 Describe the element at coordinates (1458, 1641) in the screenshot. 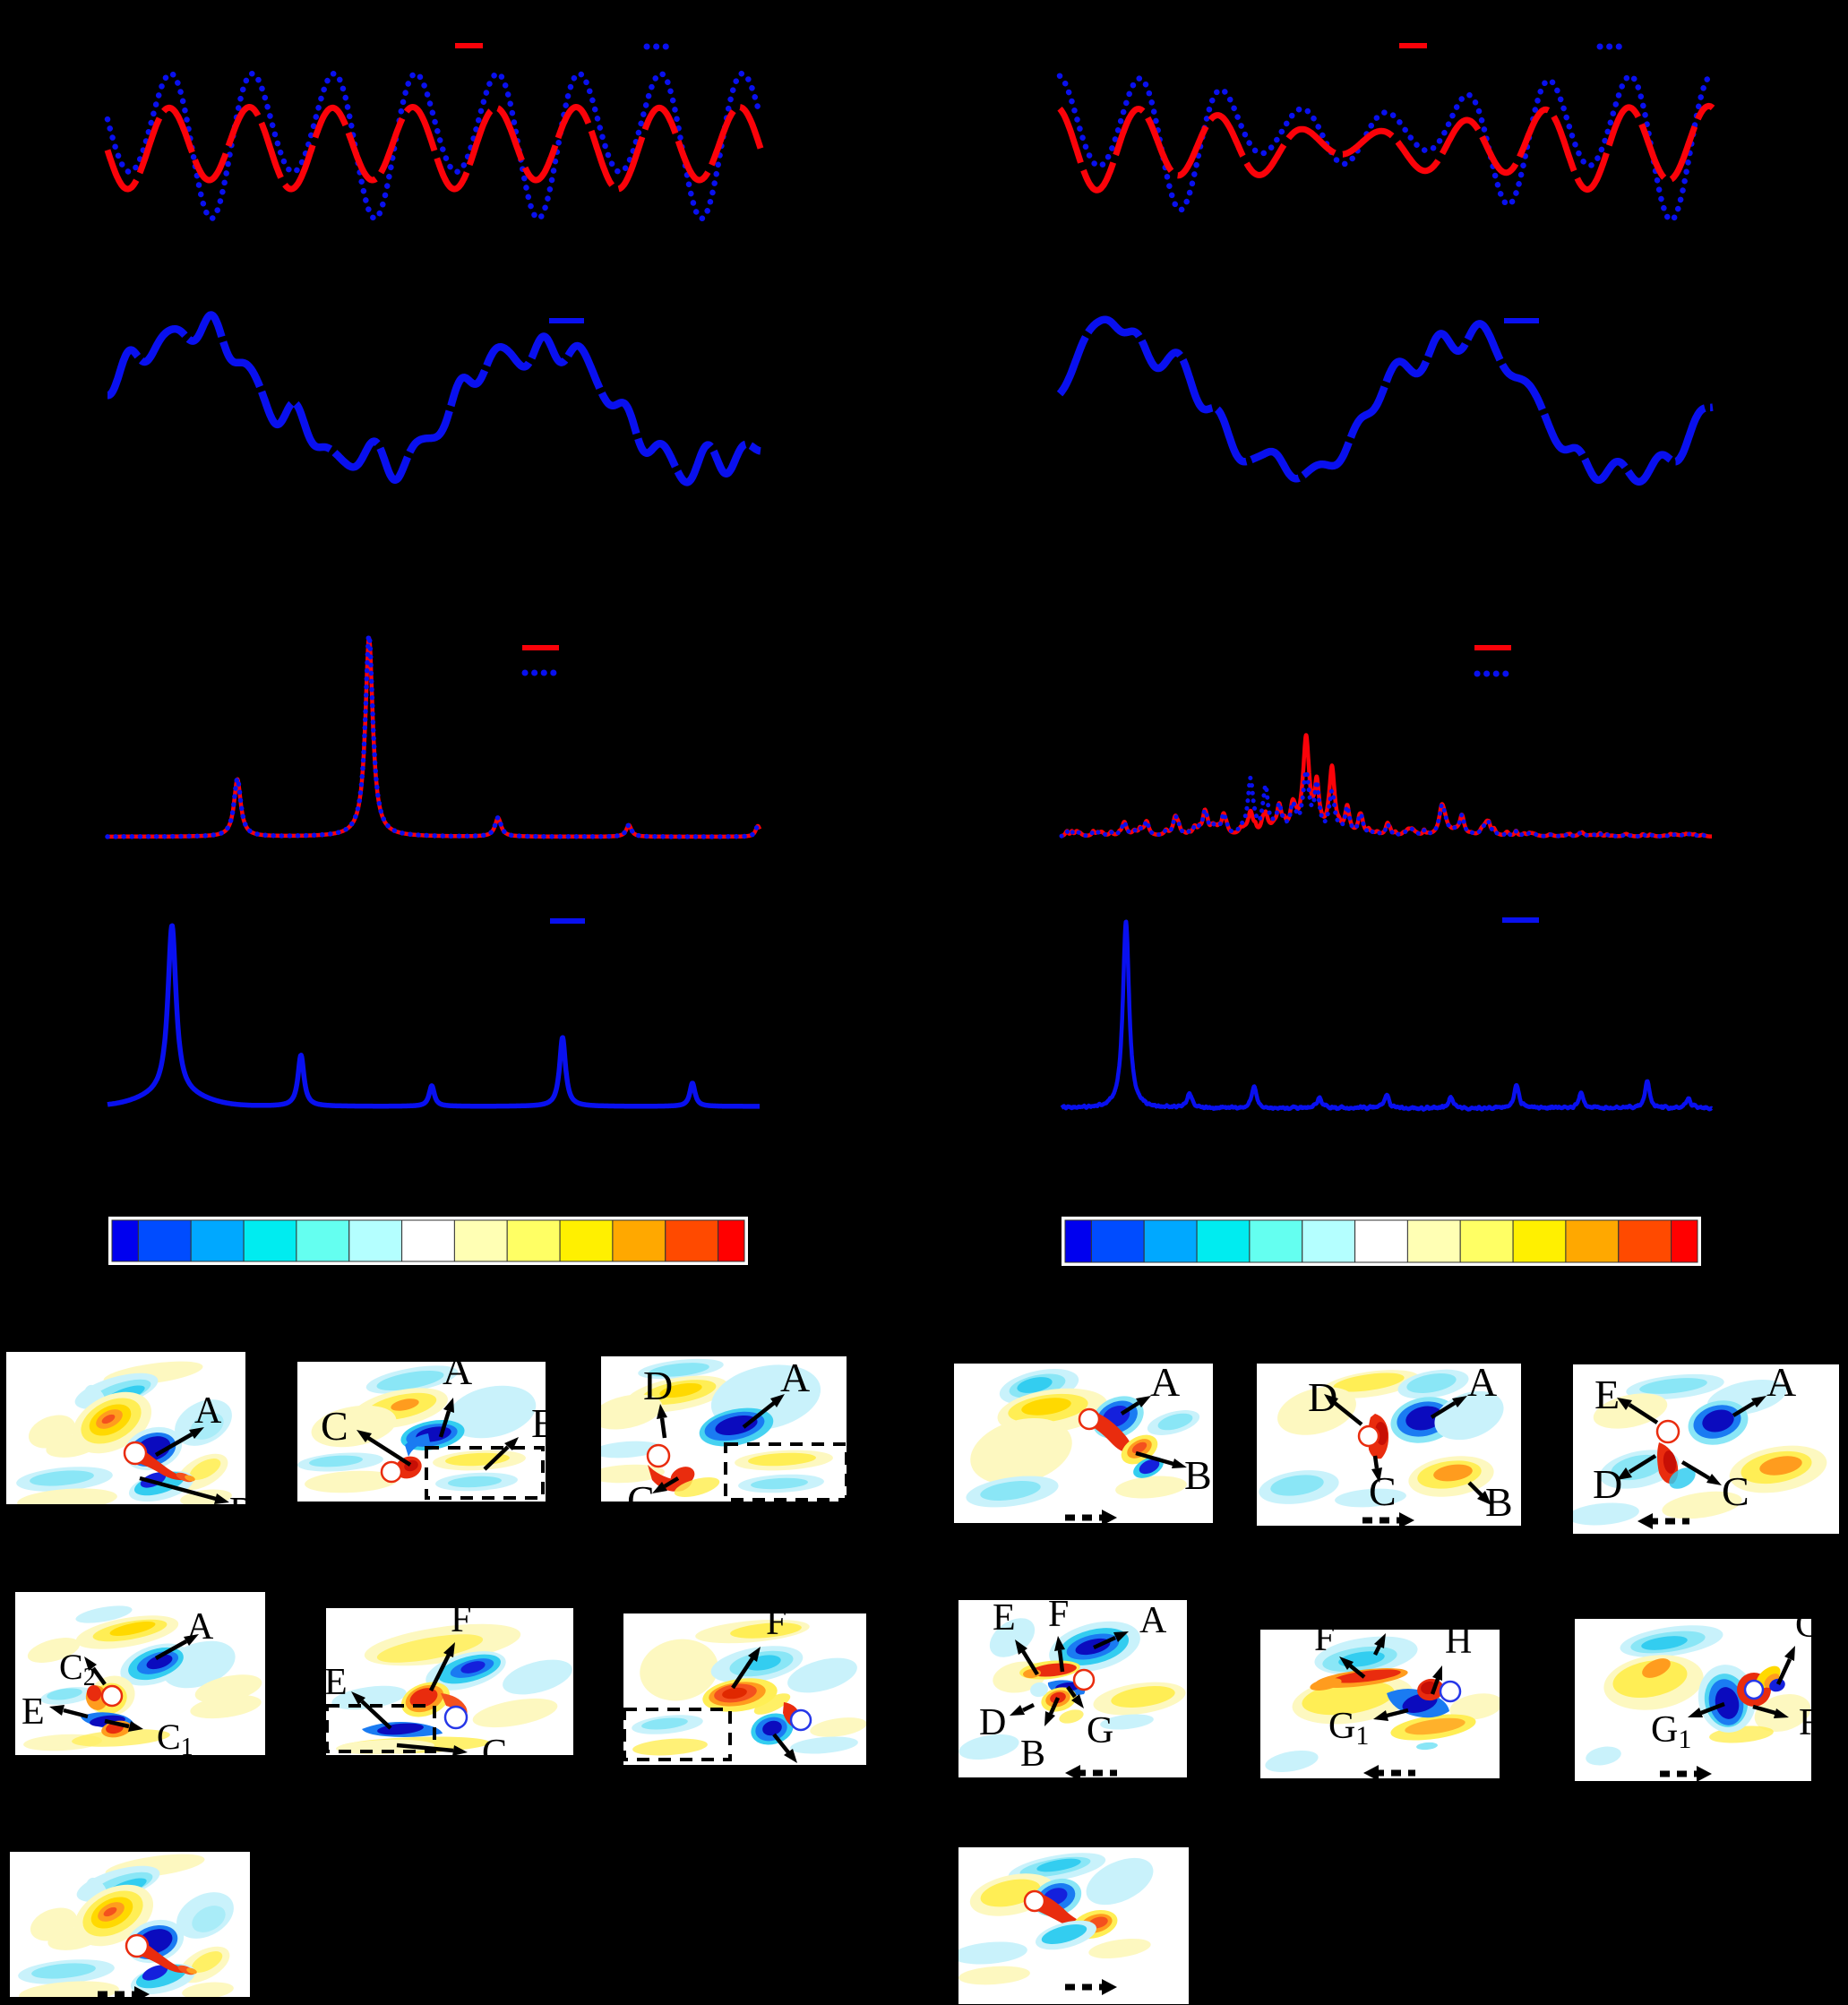

I see `svg-text: H` at that location.